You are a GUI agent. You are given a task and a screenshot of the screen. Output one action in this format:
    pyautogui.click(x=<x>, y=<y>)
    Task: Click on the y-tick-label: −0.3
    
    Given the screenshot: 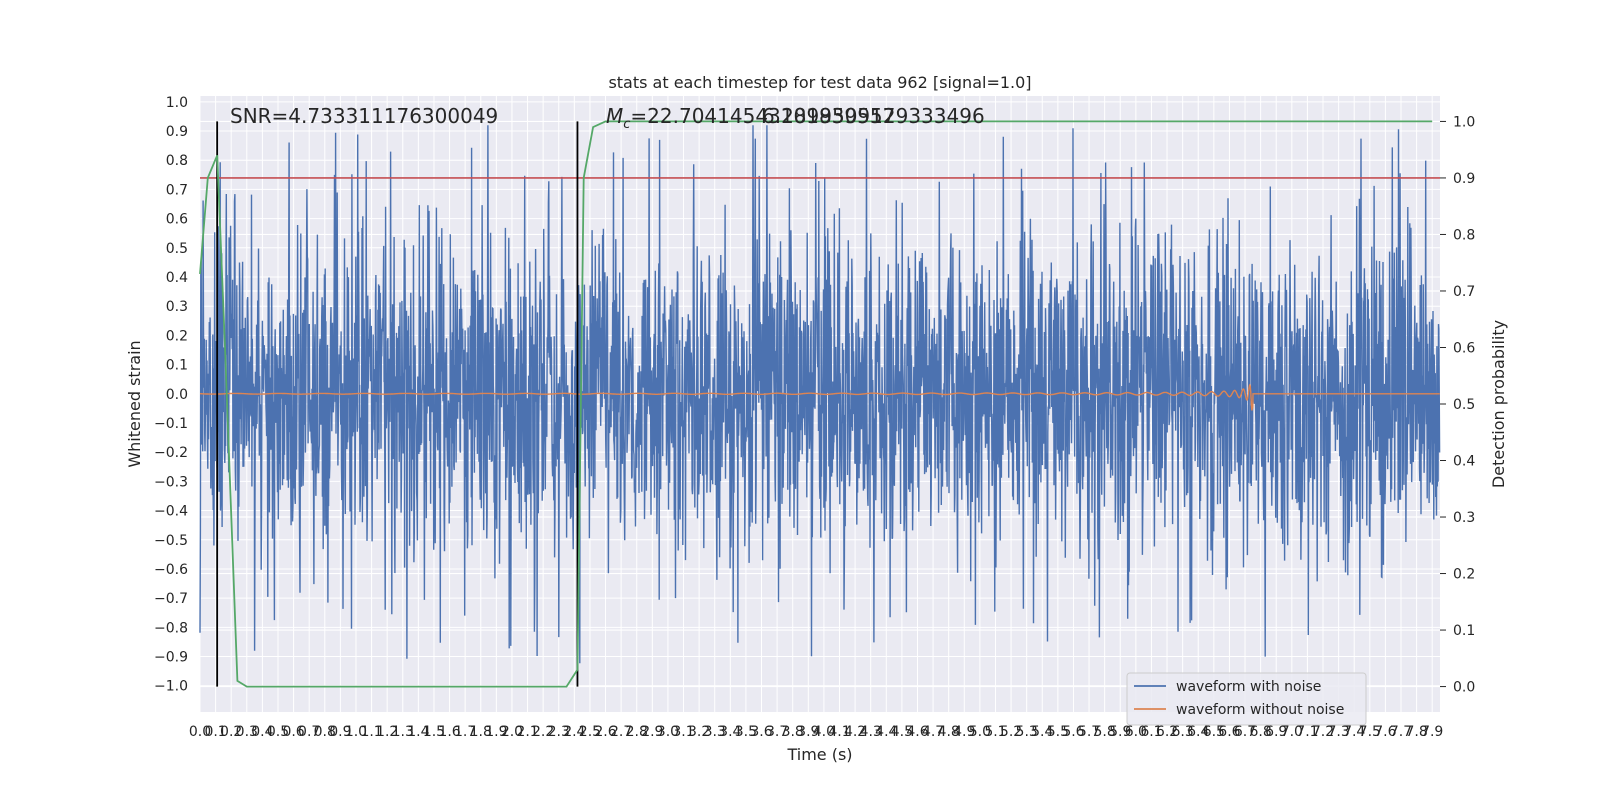 What is the action you would take?
    pyautogui.click(x=171, y=482)
    